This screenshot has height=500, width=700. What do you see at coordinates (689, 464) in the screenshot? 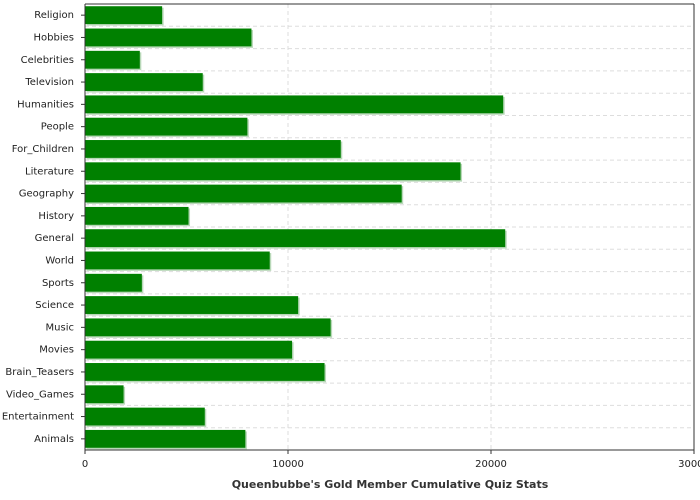
I see `x-tick-label: 30000` at bounding box center [689, 464].